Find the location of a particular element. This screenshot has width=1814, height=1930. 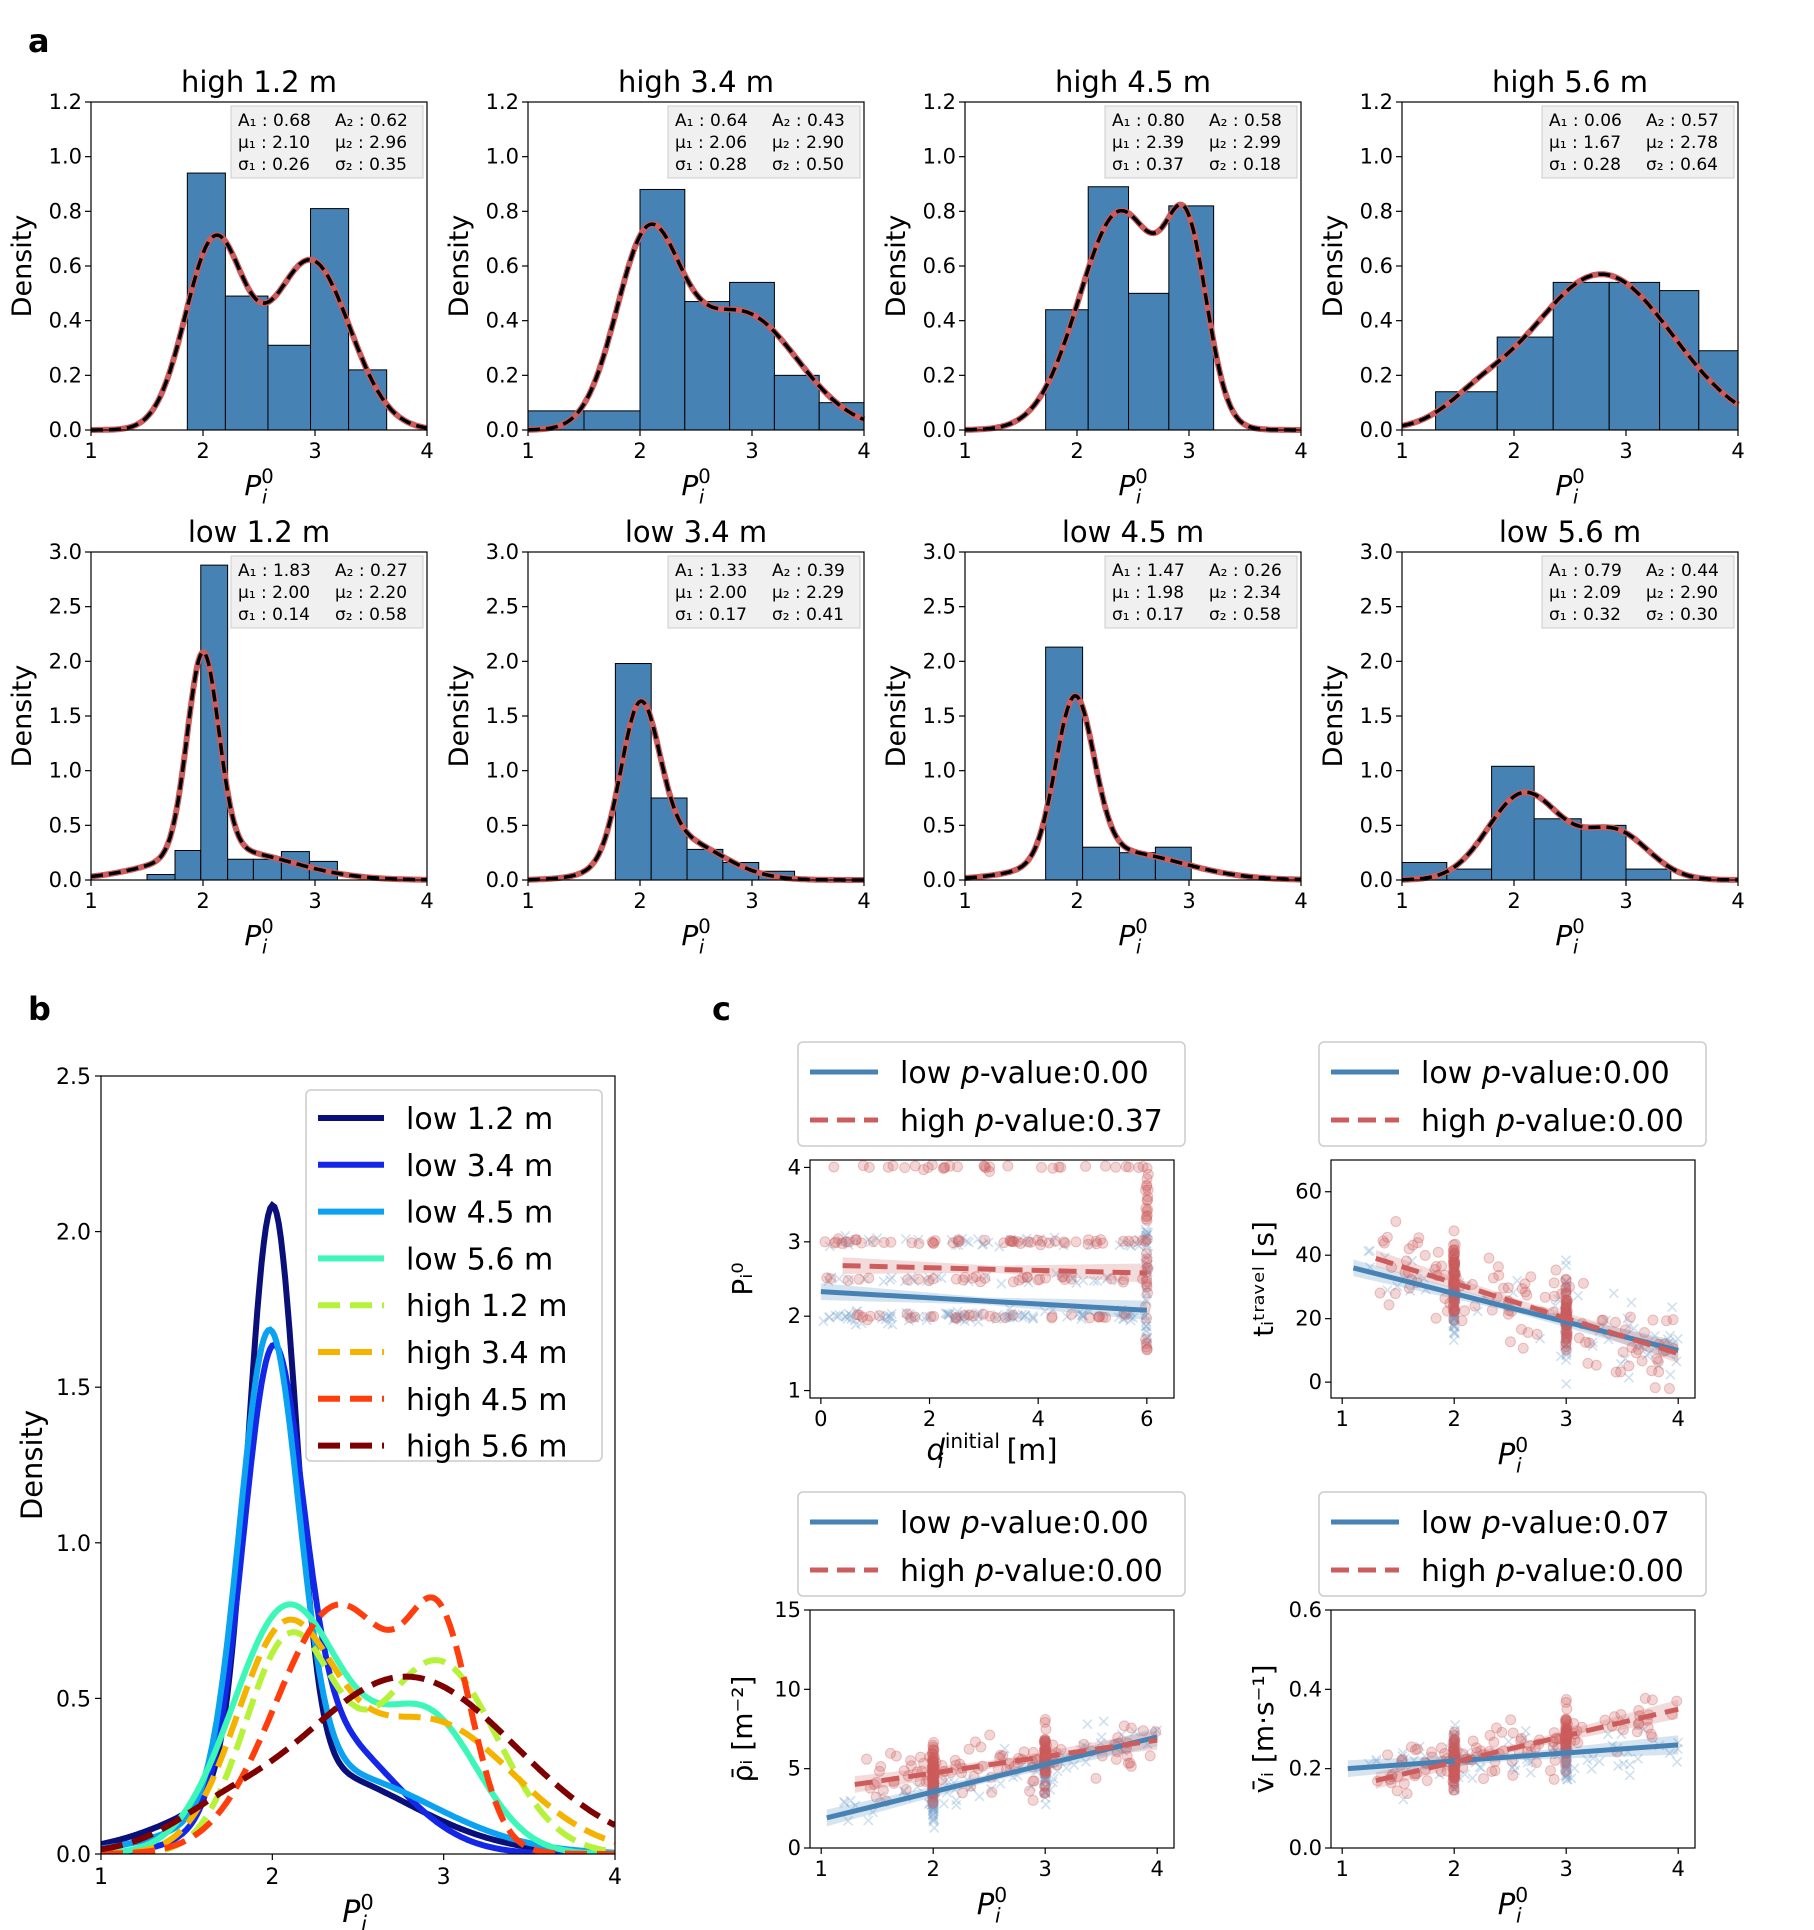

fit-parameter-label: μ₁ : 2.09 is located at coordinates (1585, 593).